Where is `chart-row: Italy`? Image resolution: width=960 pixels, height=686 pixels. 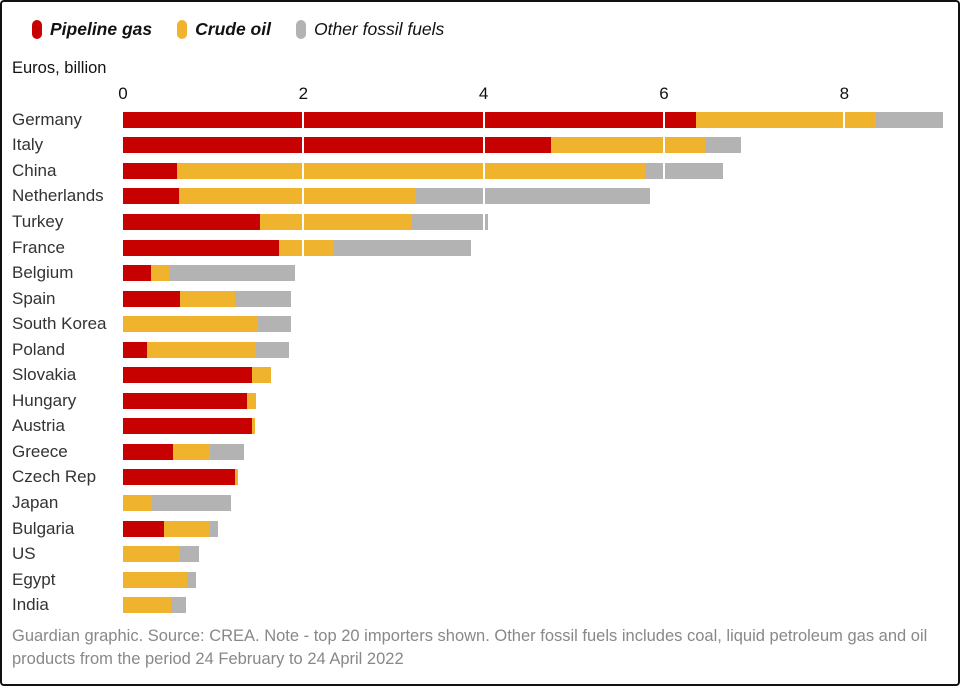 chart-row: Italy is located at coordinates (480, 146).